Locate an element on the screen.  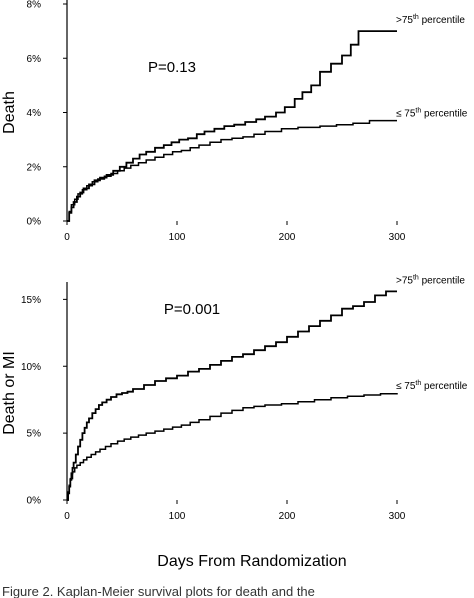
y-axis-title: Death or MI is located at coordinates (9, 393).